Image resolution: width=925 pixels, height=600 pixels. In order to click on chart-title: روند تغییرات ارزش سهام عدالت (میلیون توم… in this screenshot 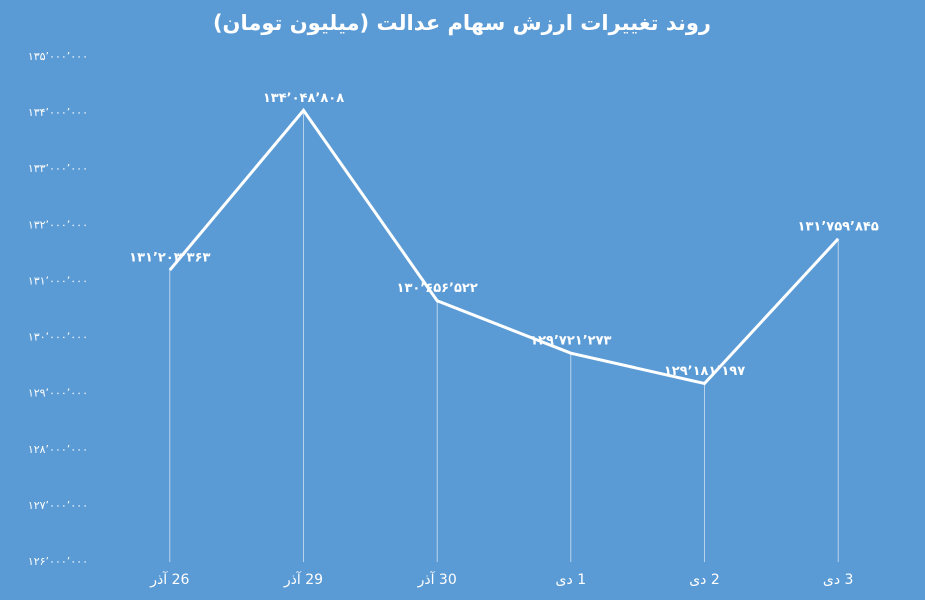, I will do `click(462, 23)`.